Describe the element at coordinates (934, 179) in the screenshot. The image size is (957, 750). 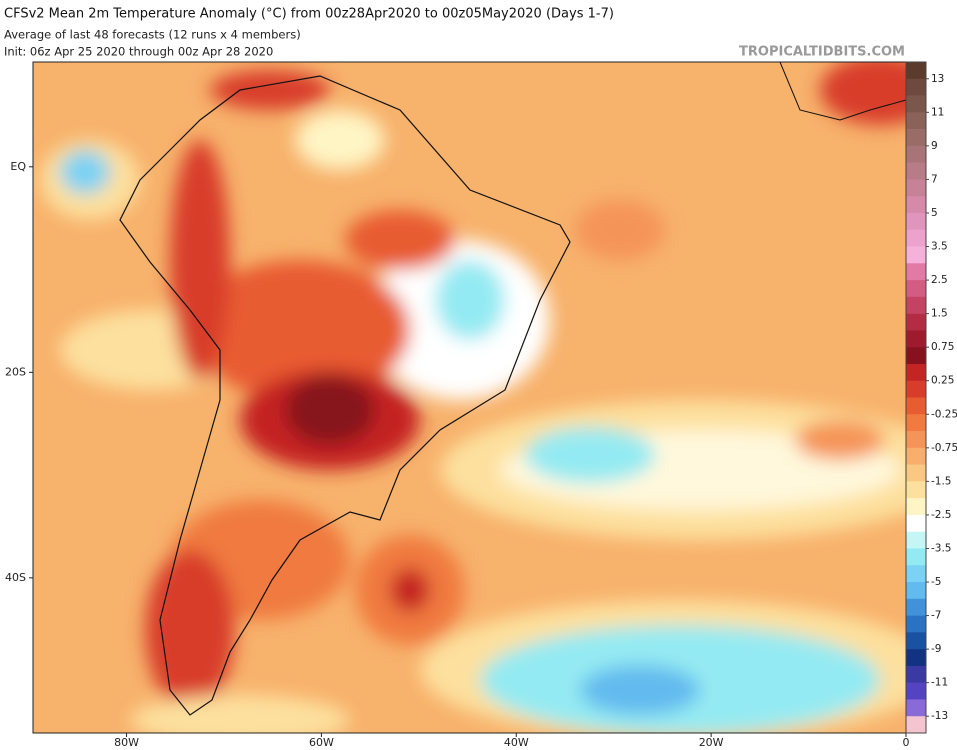
I see `colorbar-label: 7` at that location.